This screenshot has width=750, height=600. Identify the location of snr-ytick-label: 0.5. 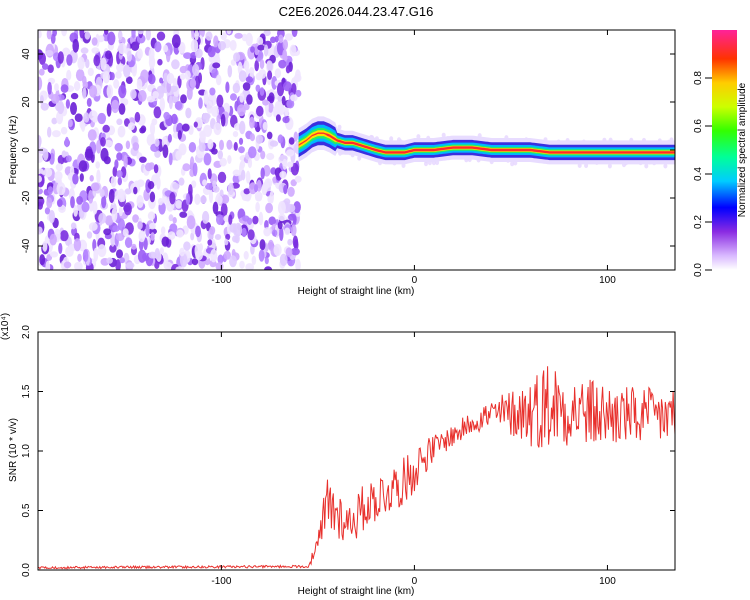
(26, 510).